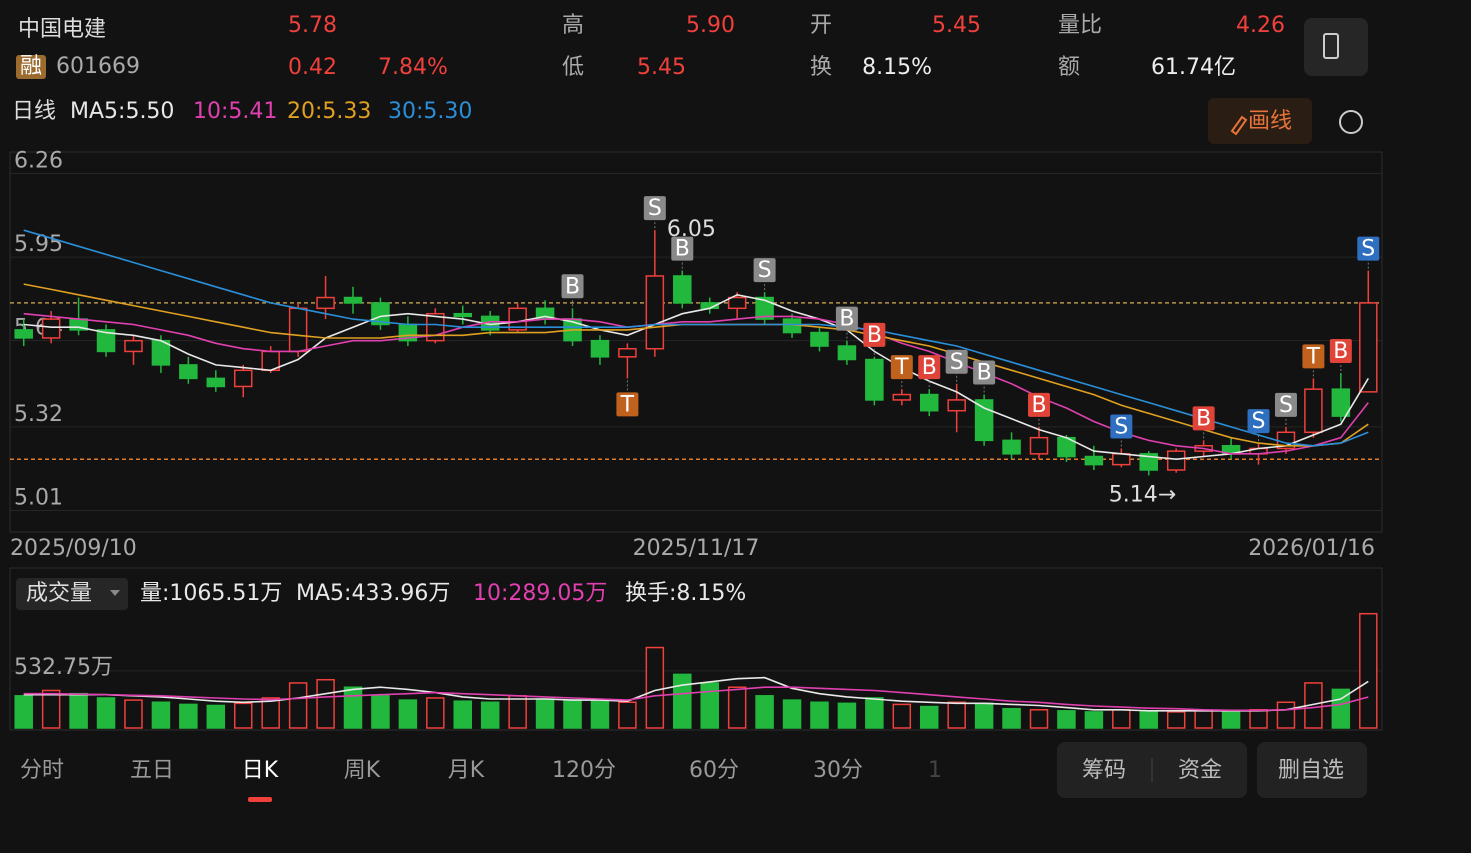 This screenshot has width=1471, height=853. Describe the element at coordinates (38, 497) in the screenshot. I see `y-tick-label: 5.01` at that location.